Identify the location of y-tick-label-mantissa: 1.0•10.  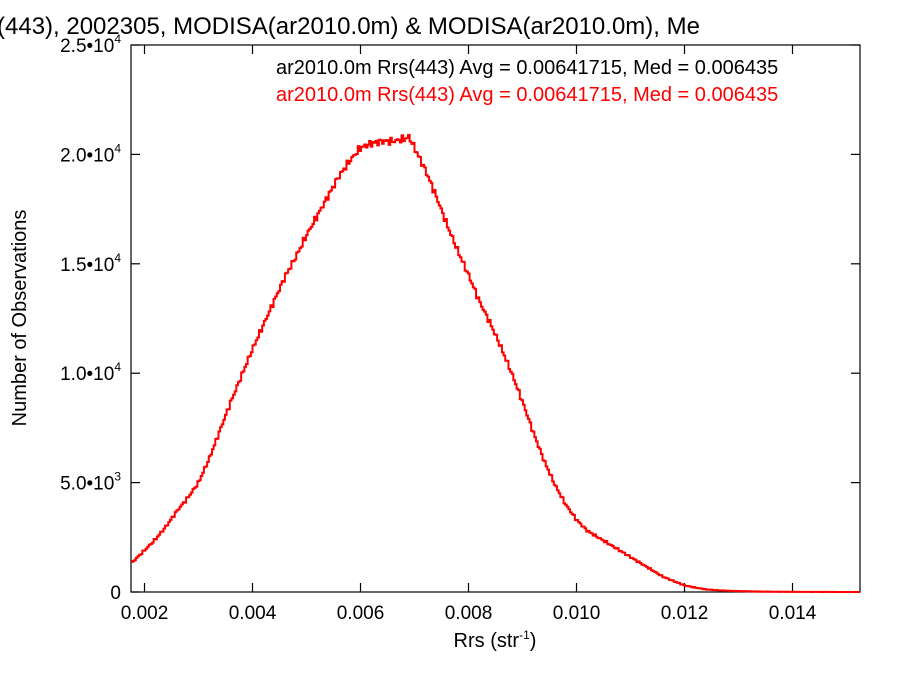
(87, 374).